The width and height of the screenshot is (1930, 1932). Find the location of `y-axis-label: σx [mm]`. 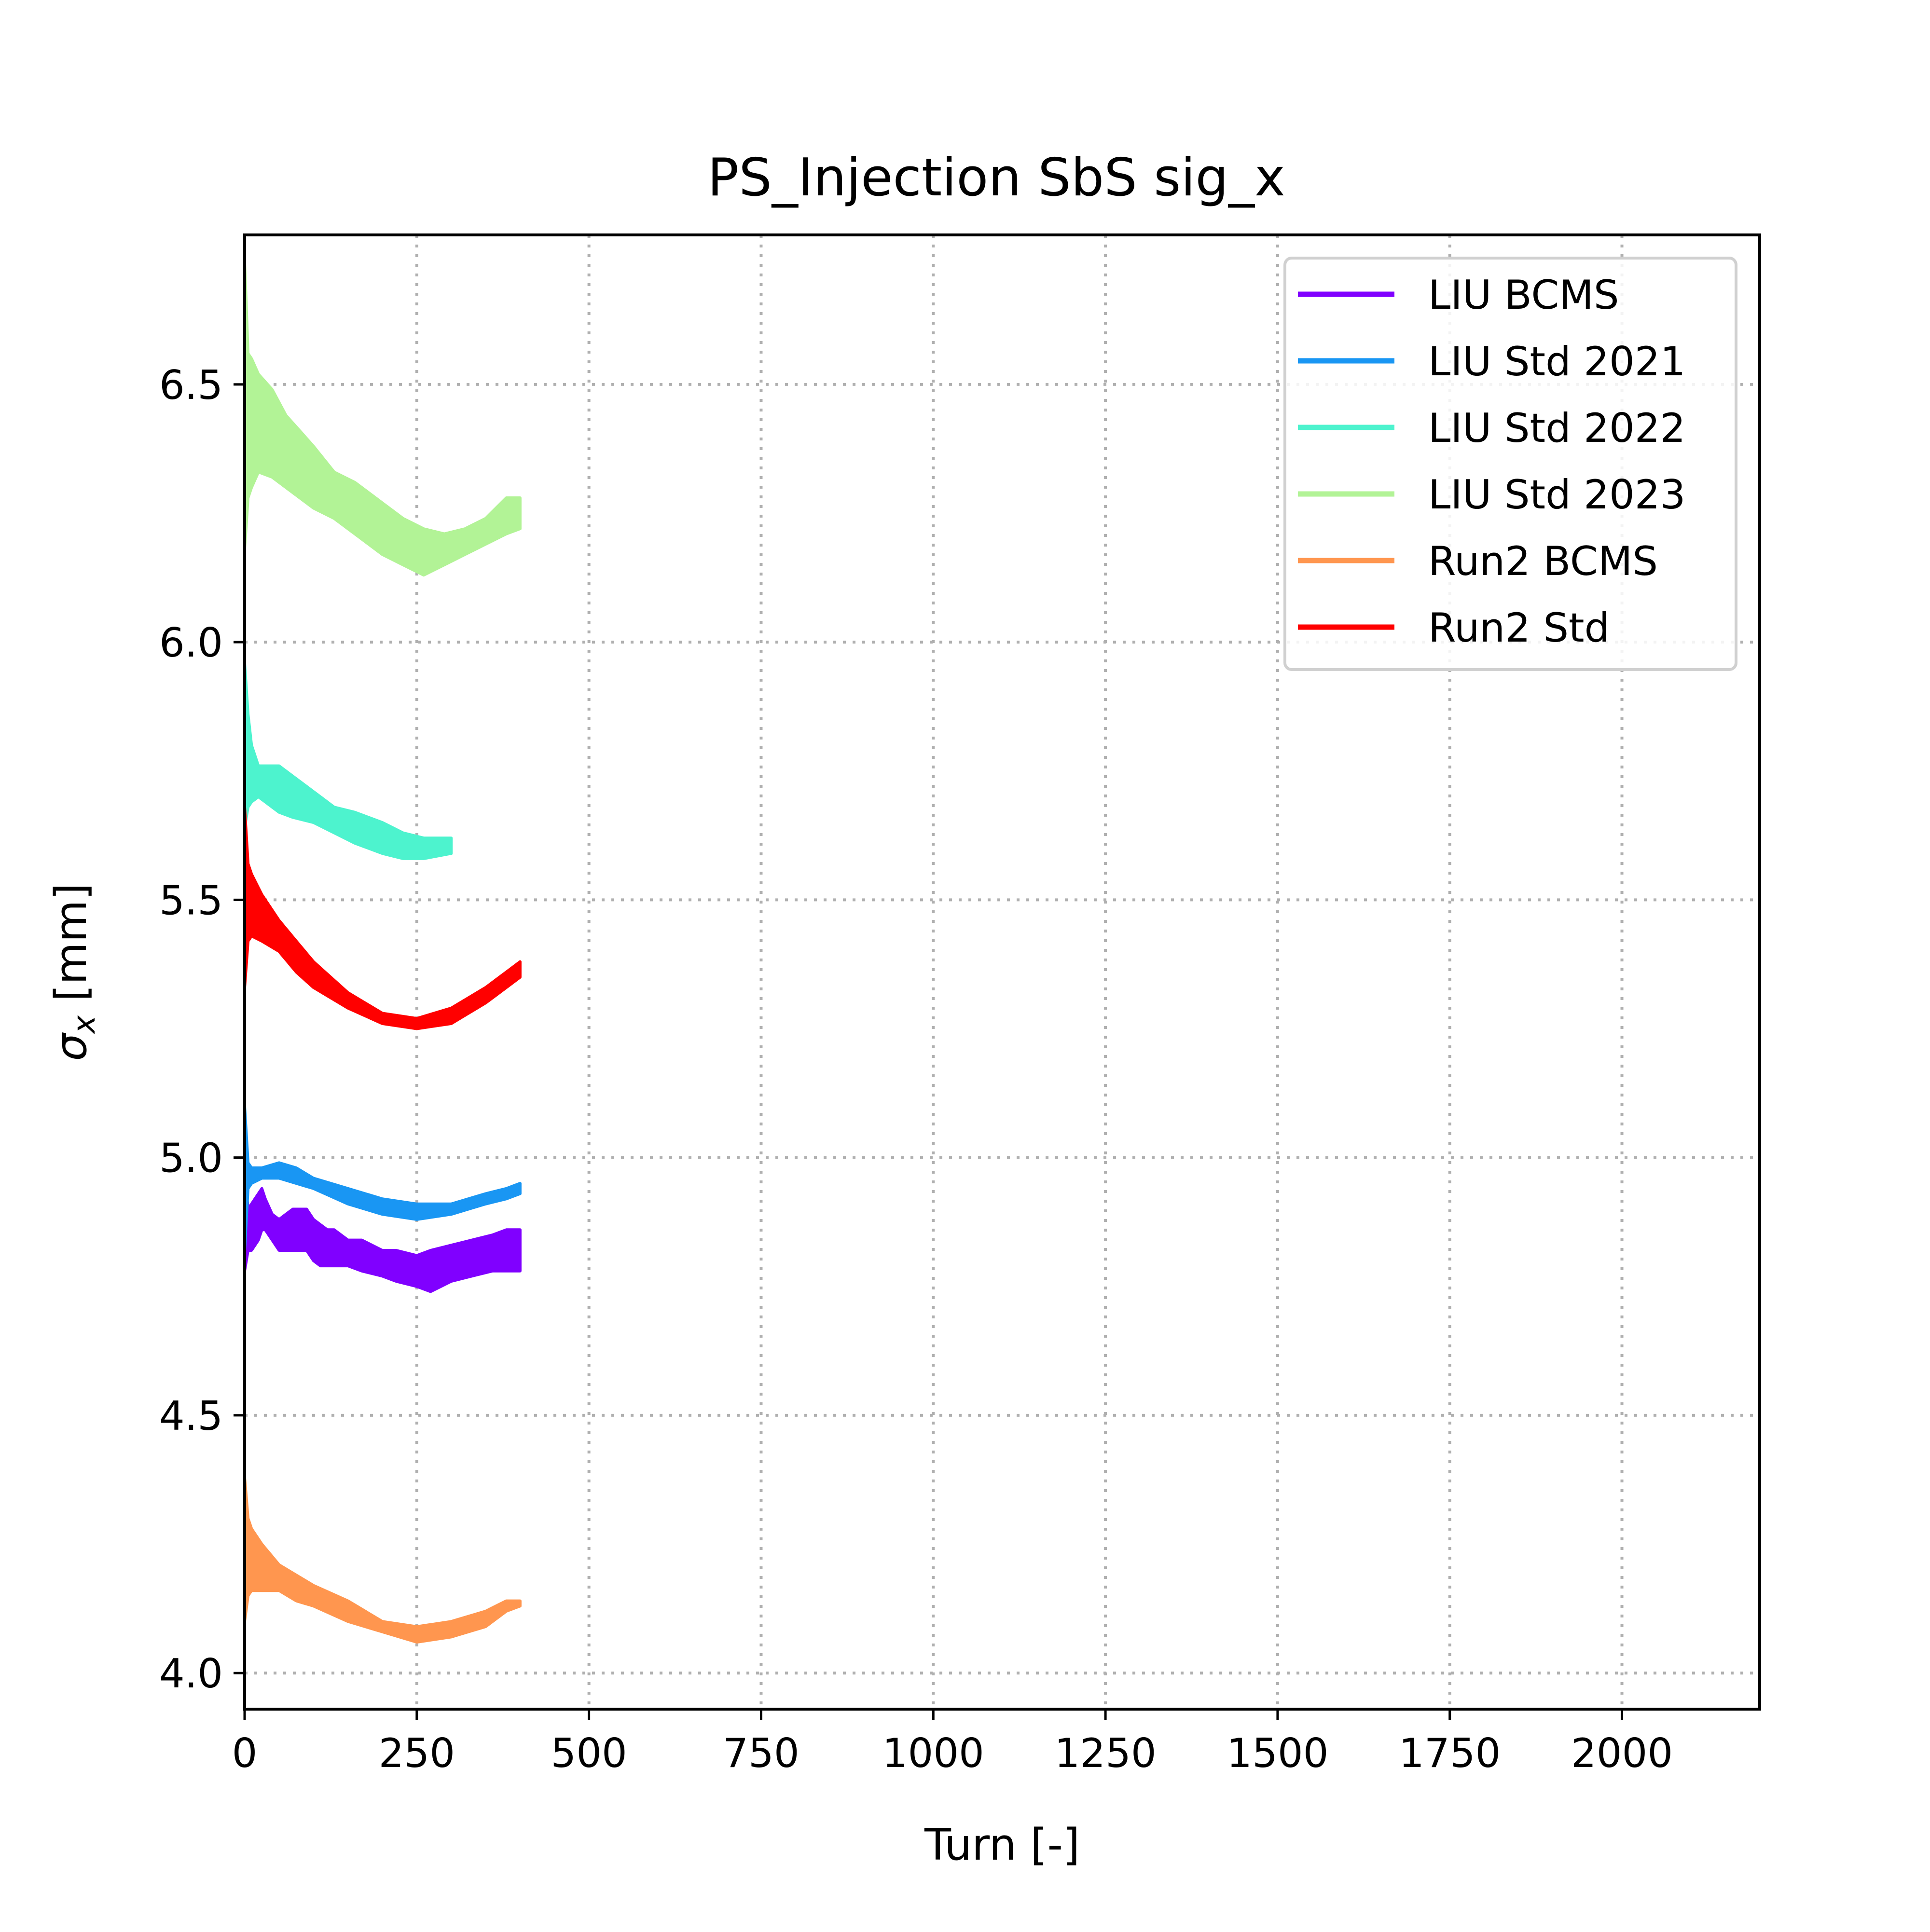

y-axis-label: σx [mm] is located at coordinates (74, 972).